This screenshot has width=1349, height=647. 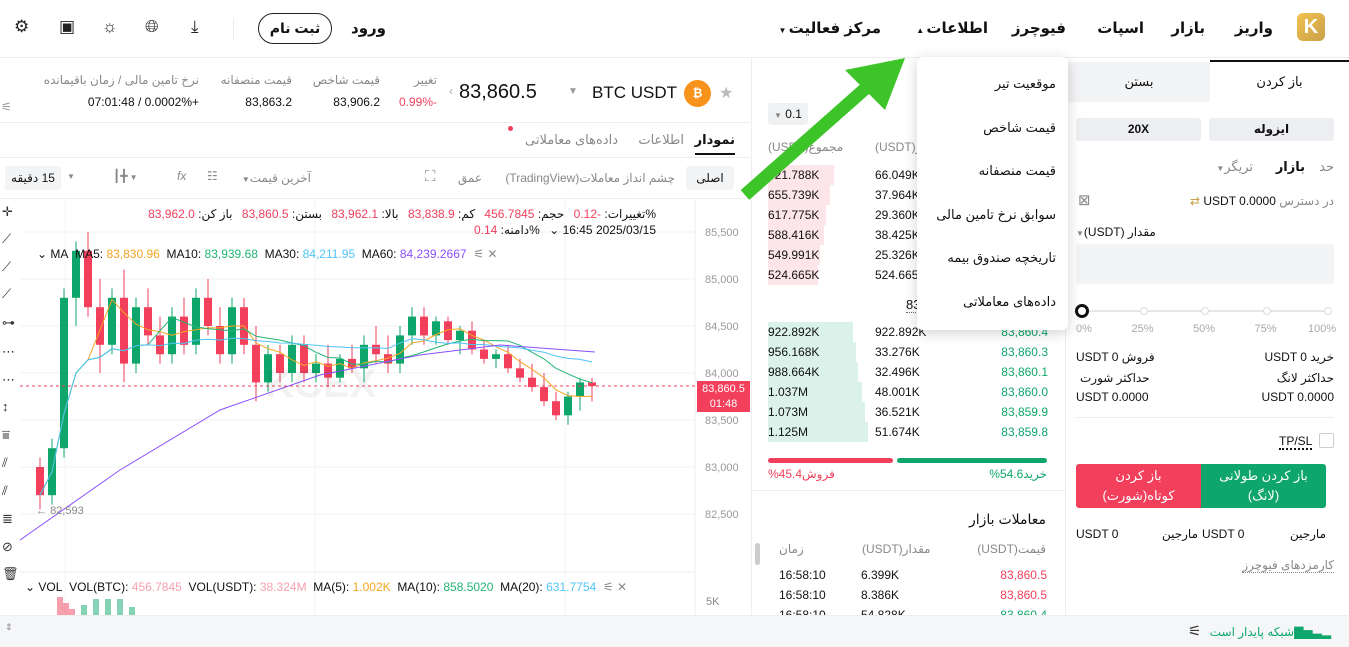 What do you see at coordinates (1204, 329) in the screenshot?
I see `slider-label: 50%` at bounding box center [1204, 329].